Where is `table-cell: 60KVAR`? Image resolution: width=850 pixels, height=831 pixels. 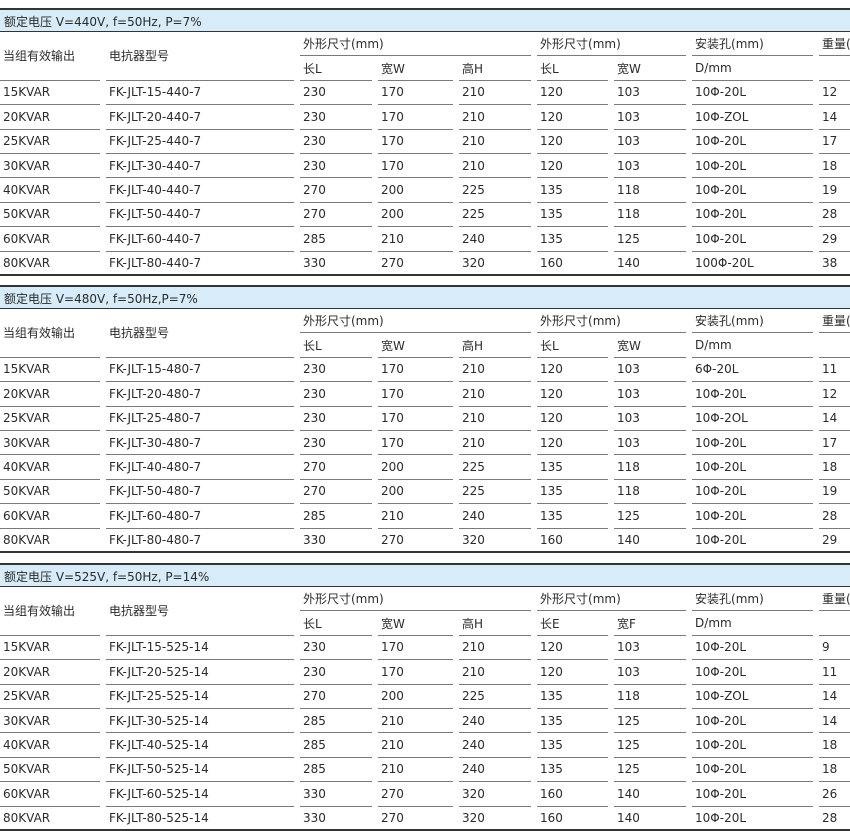 table-cell: 60KVAR is located at coordinates (50, 794).